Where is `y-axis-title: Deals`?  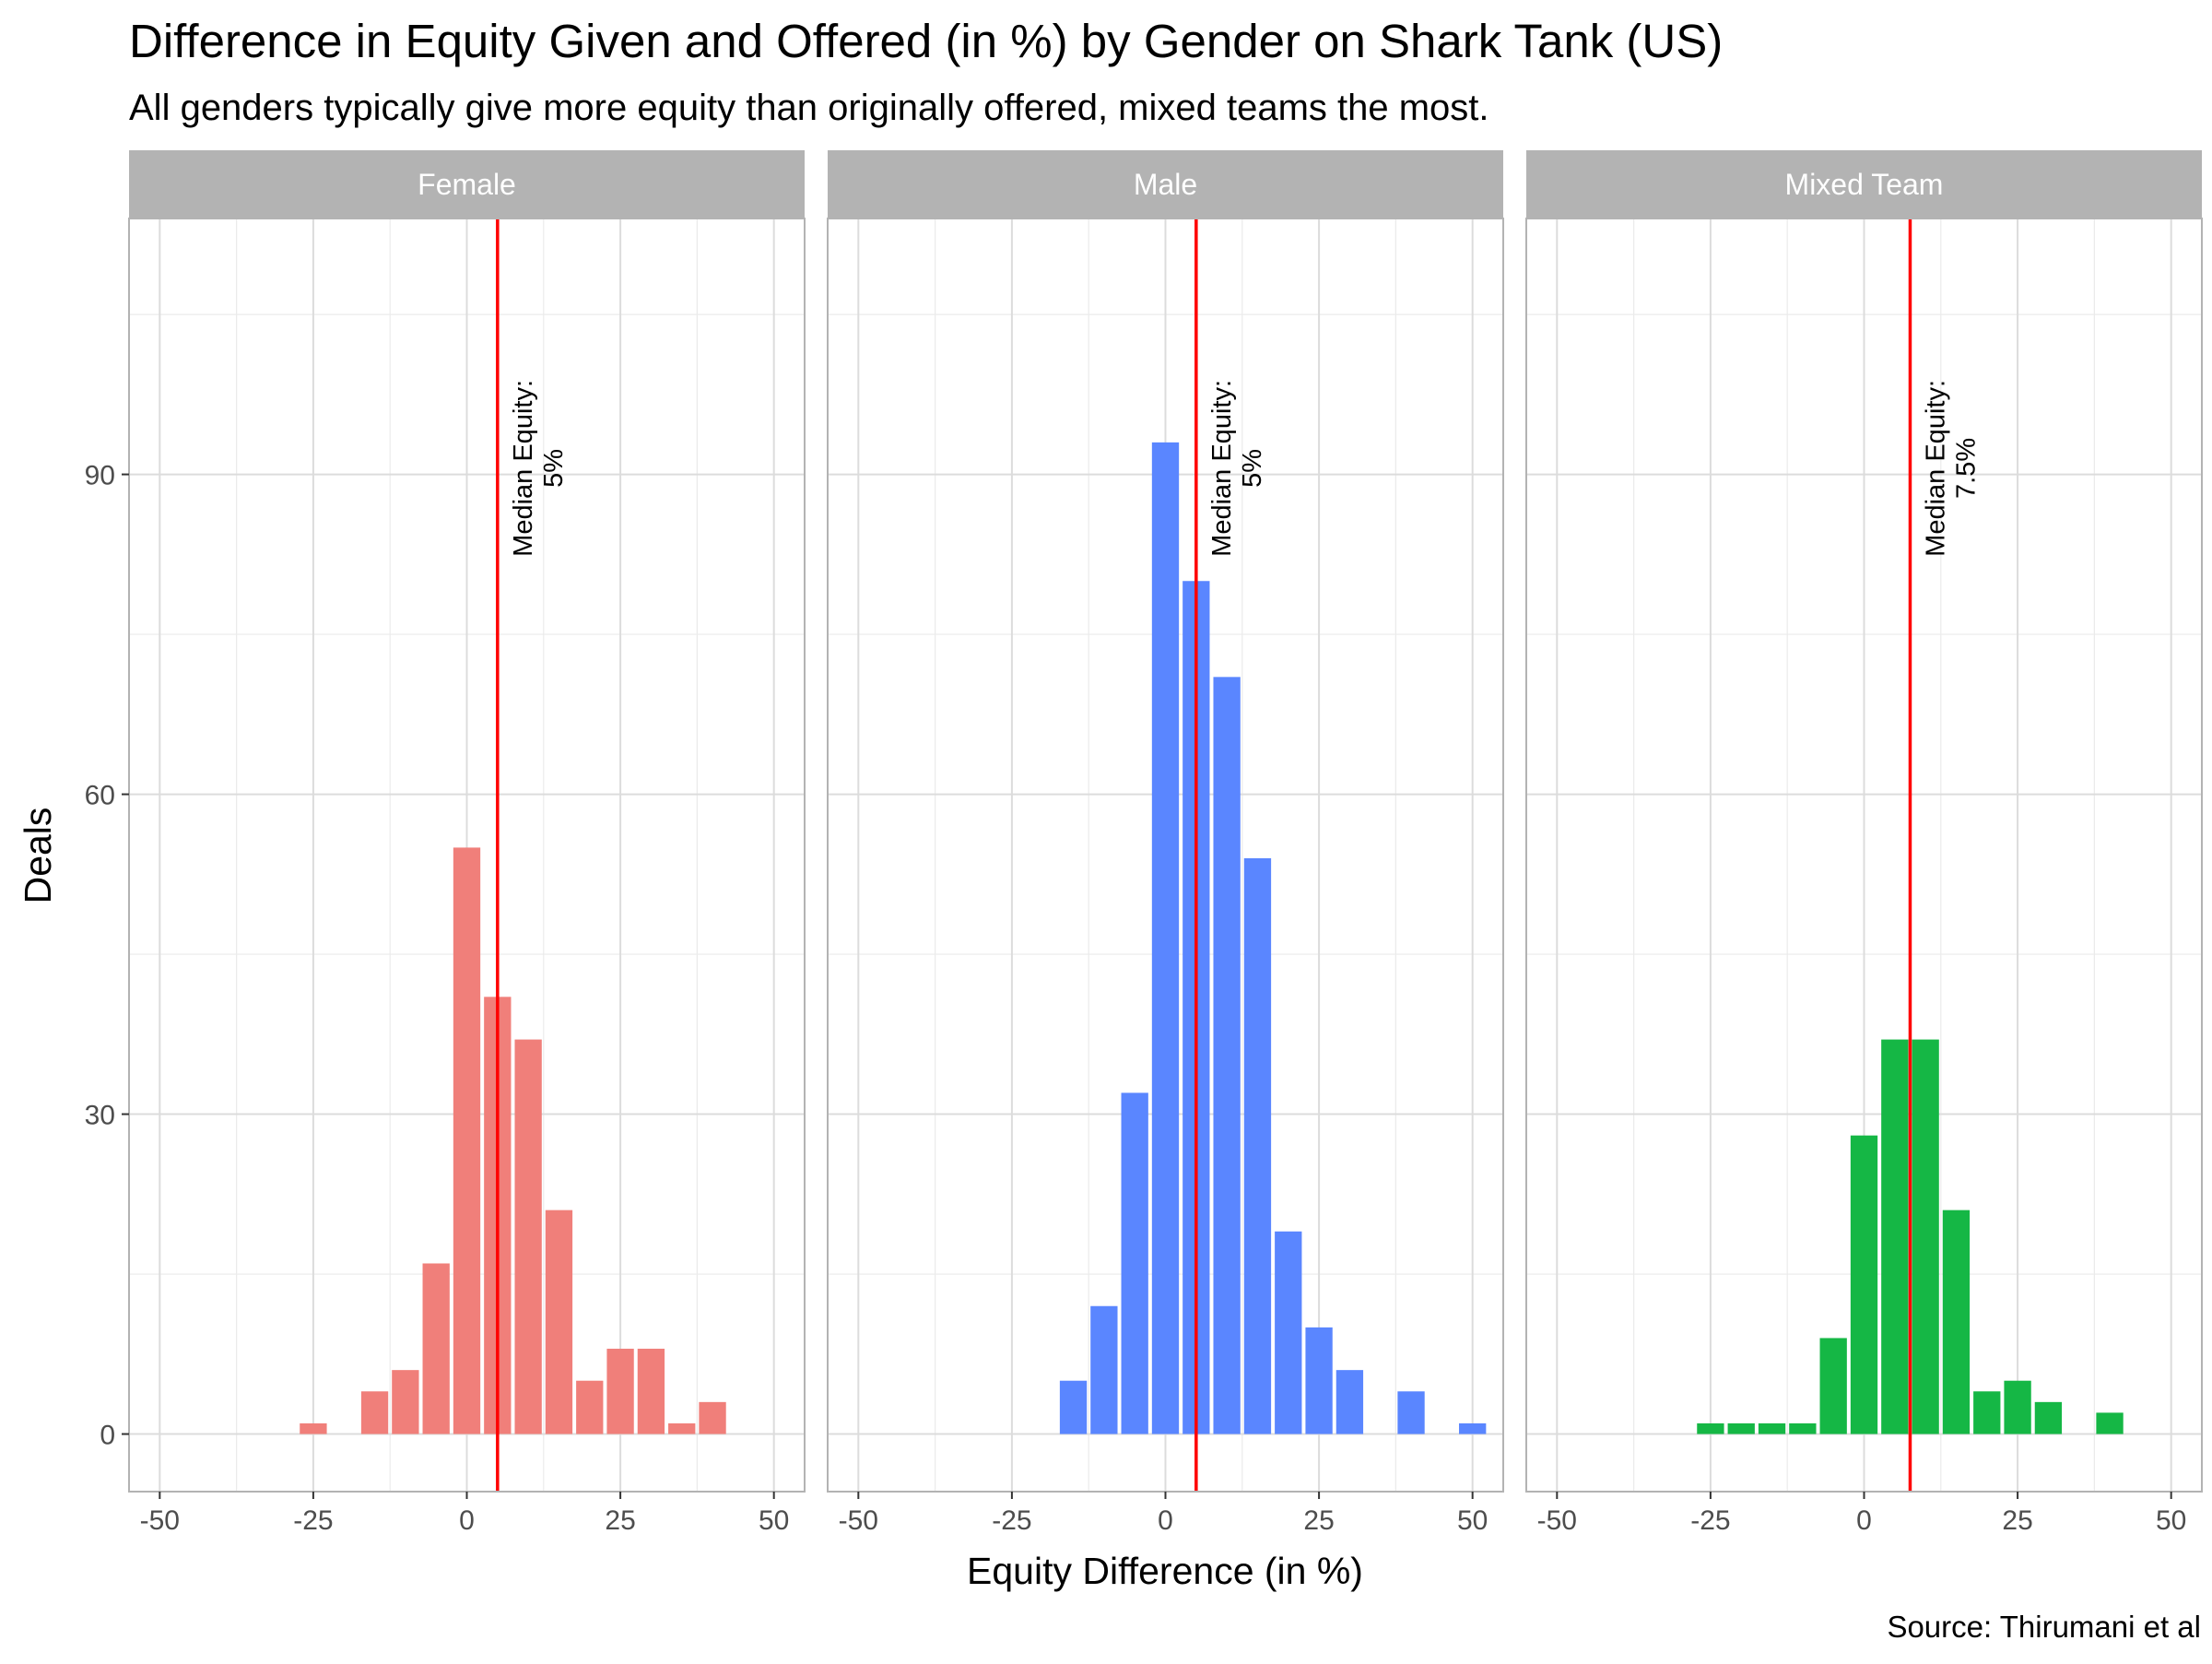
y-axis-title: Deals is located at coordinates (38, 856).